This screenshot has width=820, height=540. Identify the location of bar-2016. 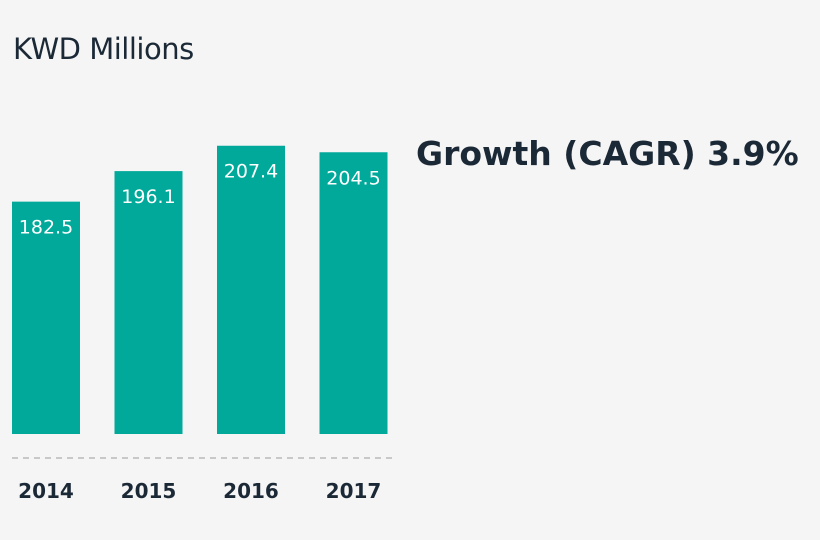
(251, 289).